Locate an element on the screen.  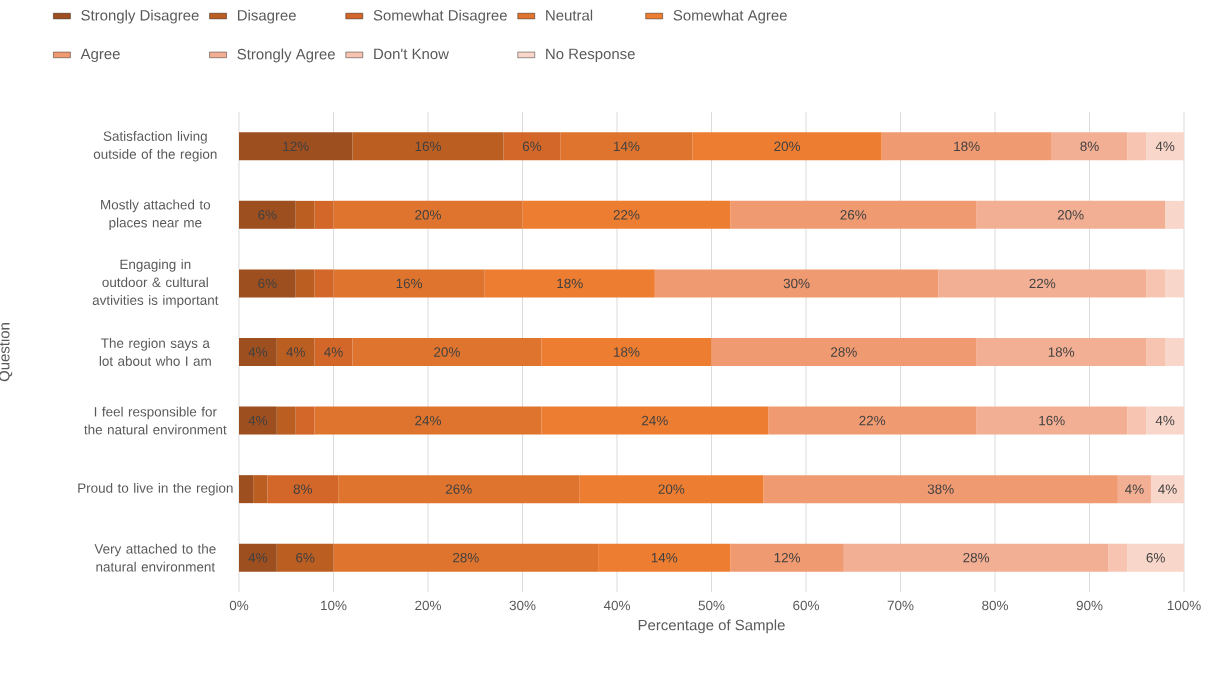
legend-label: Don't Know is located at coordinates (411, 54).